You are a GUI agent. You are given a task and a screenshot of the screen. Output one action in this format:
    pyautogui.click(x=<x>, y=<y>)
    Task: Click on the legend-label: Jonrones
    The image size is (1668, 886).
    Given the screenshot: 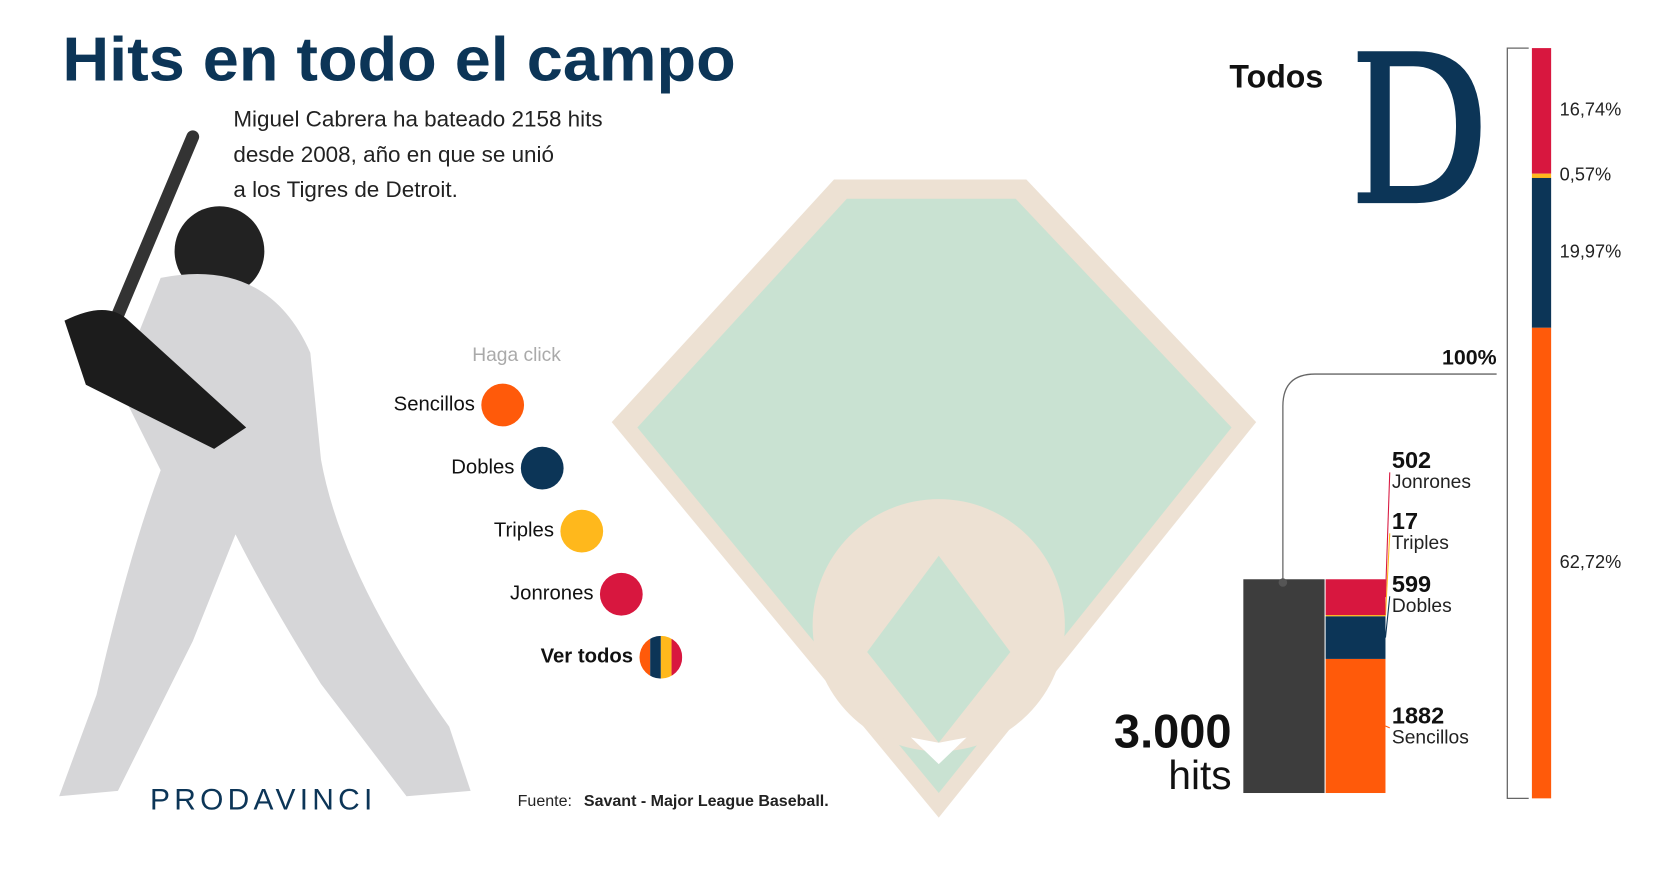 What is the action you would take?
    pyautogui.click(x=551, y=594)
    